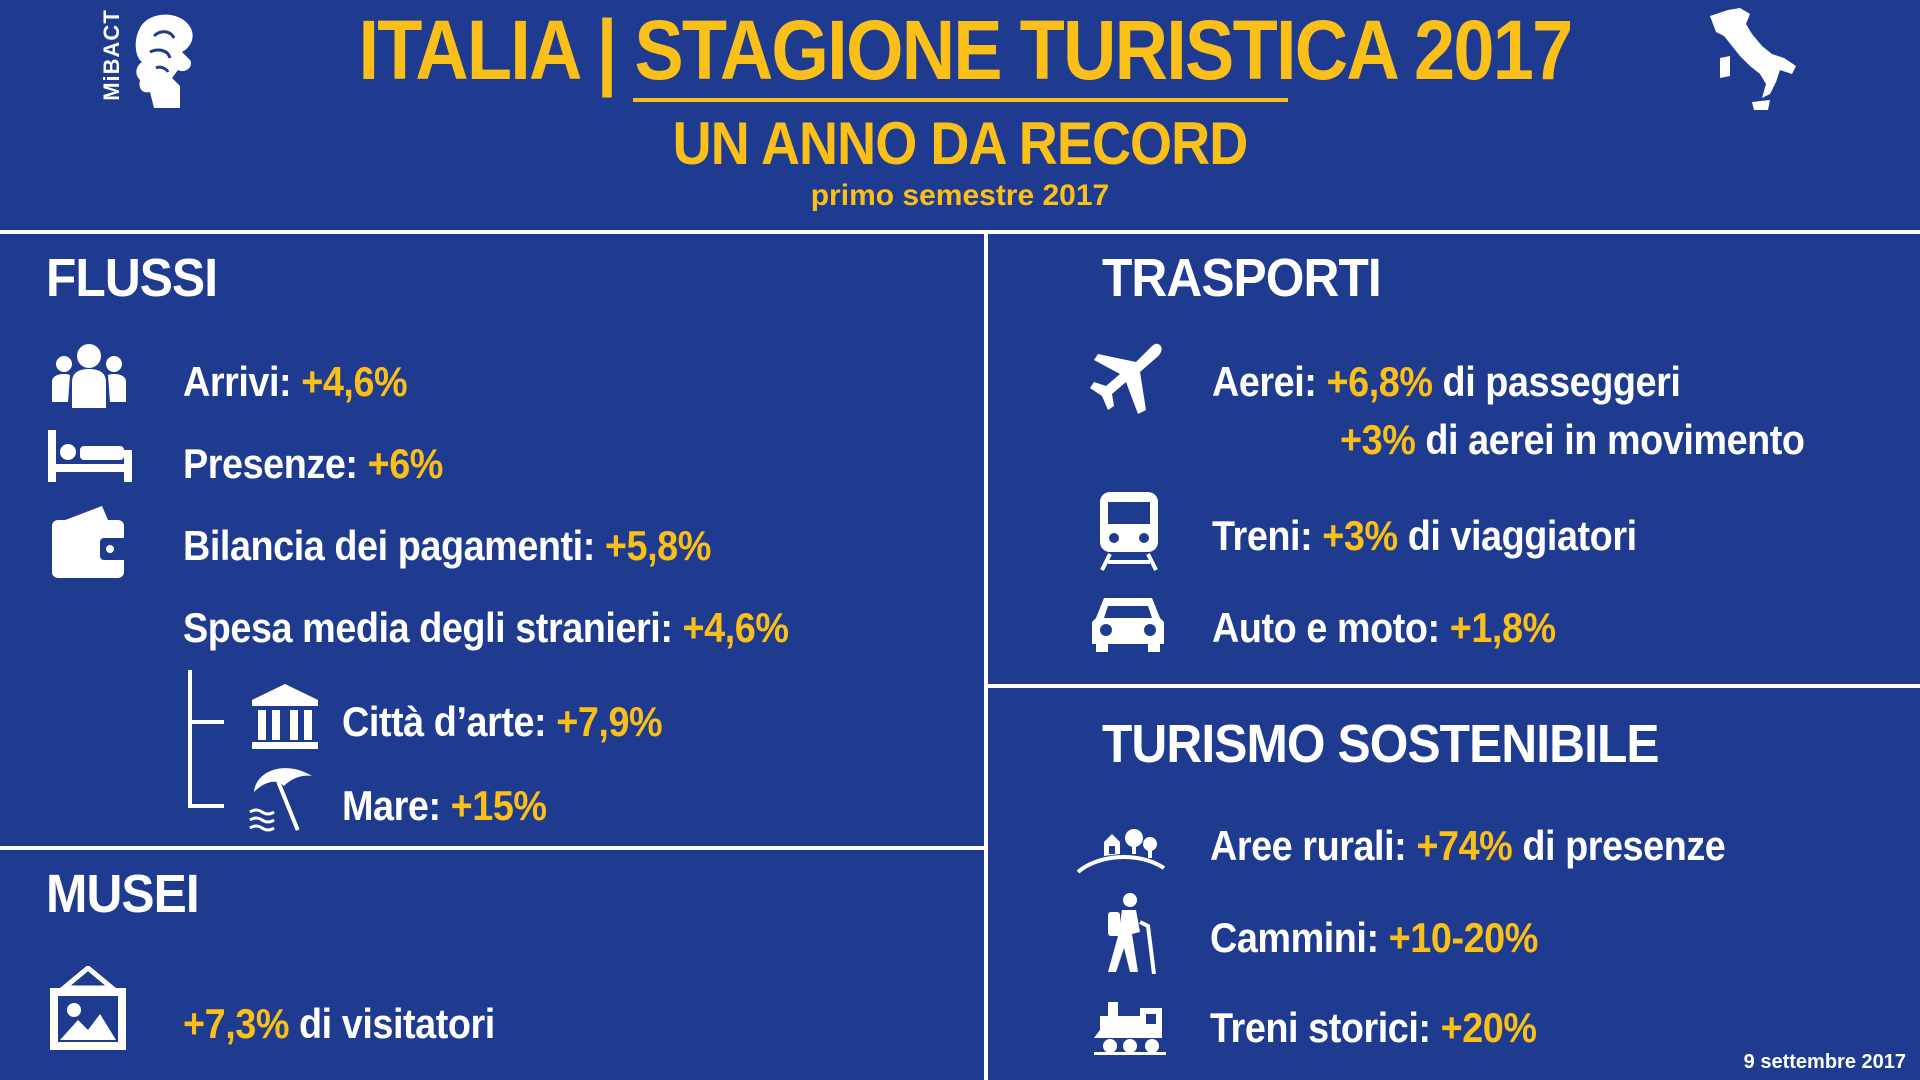 The width and height of the screenshot is (1920, 1080). What do you see at coordinates (960, 143) in the screenshot?
I see `page-subtitle: UN ANNO DA RECORD` at bounding box center [960, 143].